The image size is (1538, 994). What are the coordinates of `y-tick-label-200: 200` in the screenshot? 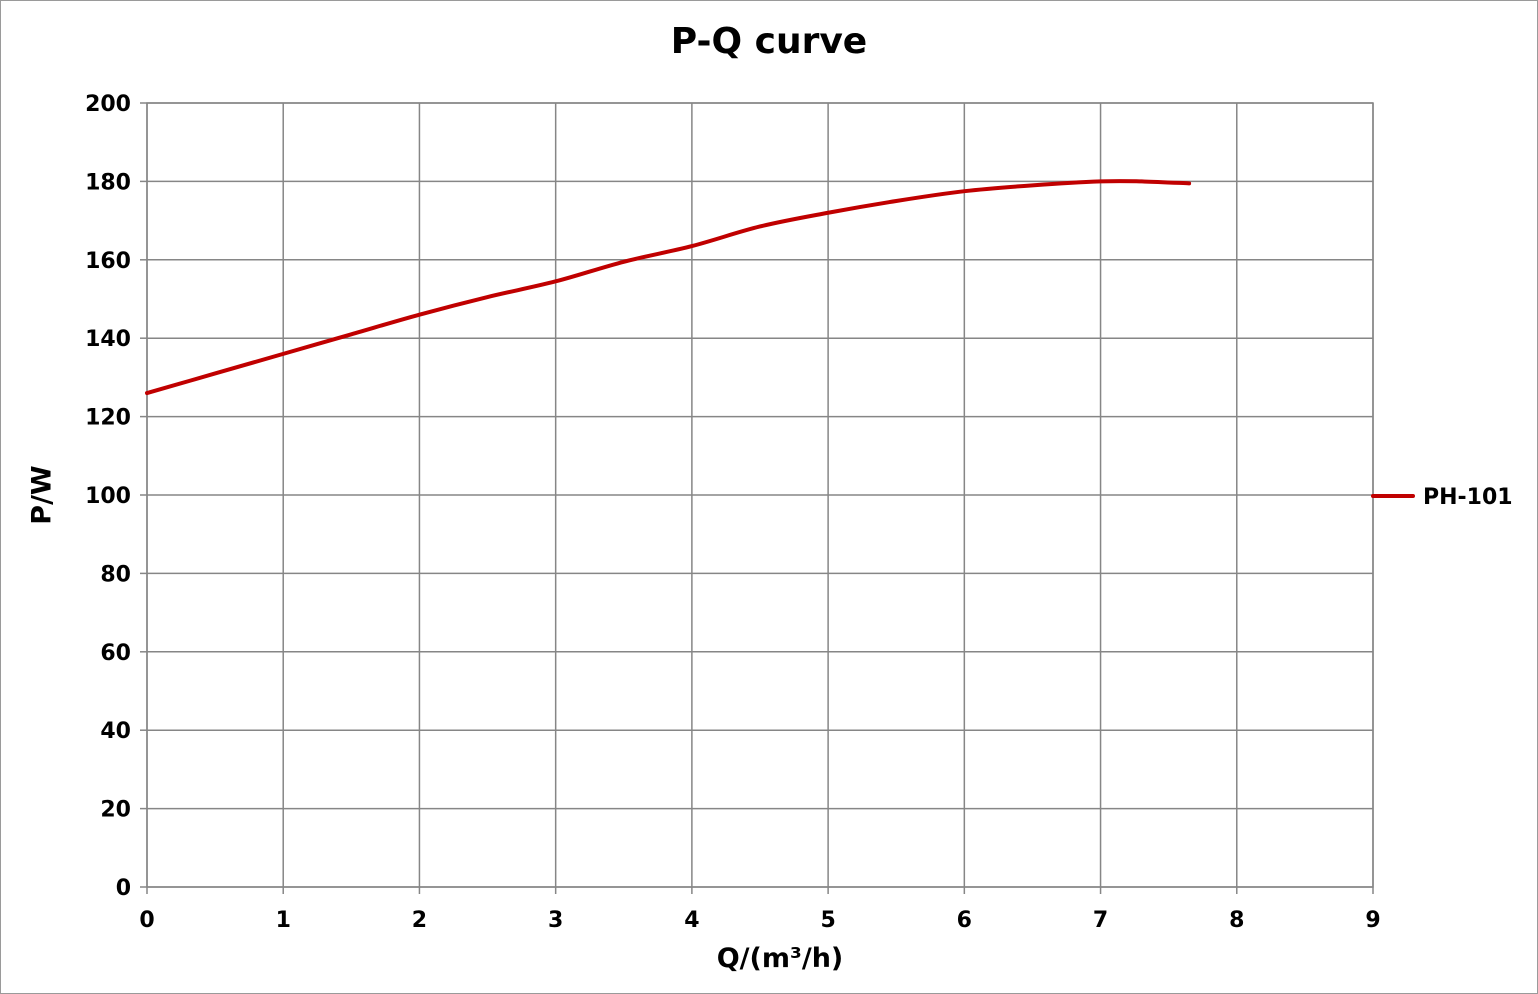 It's located at (108, 104).